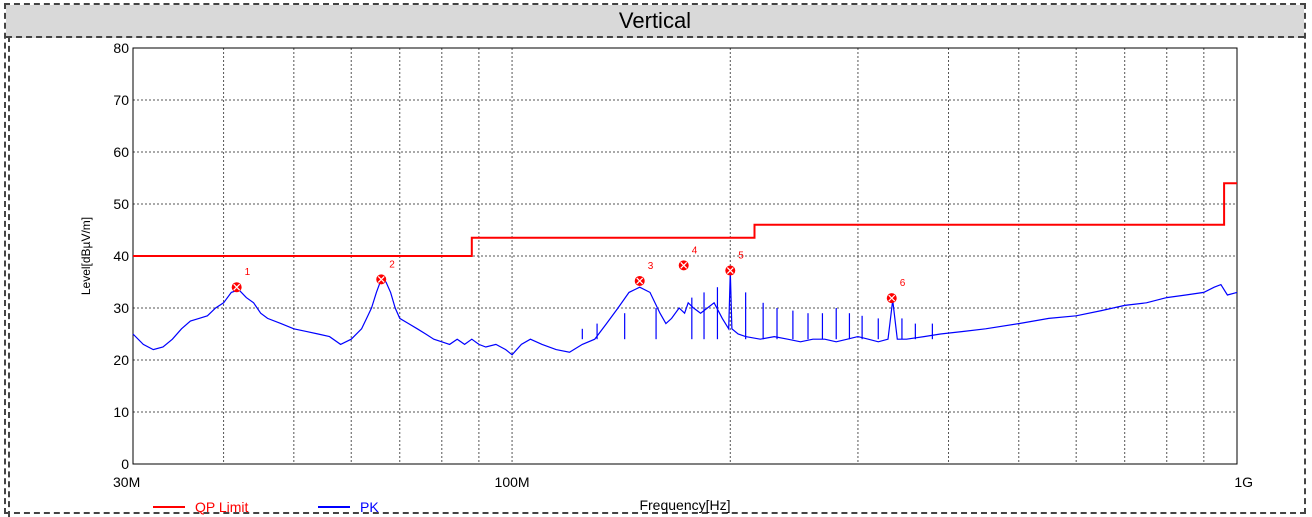 The width and height of the screenshot is (1312, 517). Describe the element at coordinates (685, 313) in the screenshot. I see `series-line-pk` at that location.